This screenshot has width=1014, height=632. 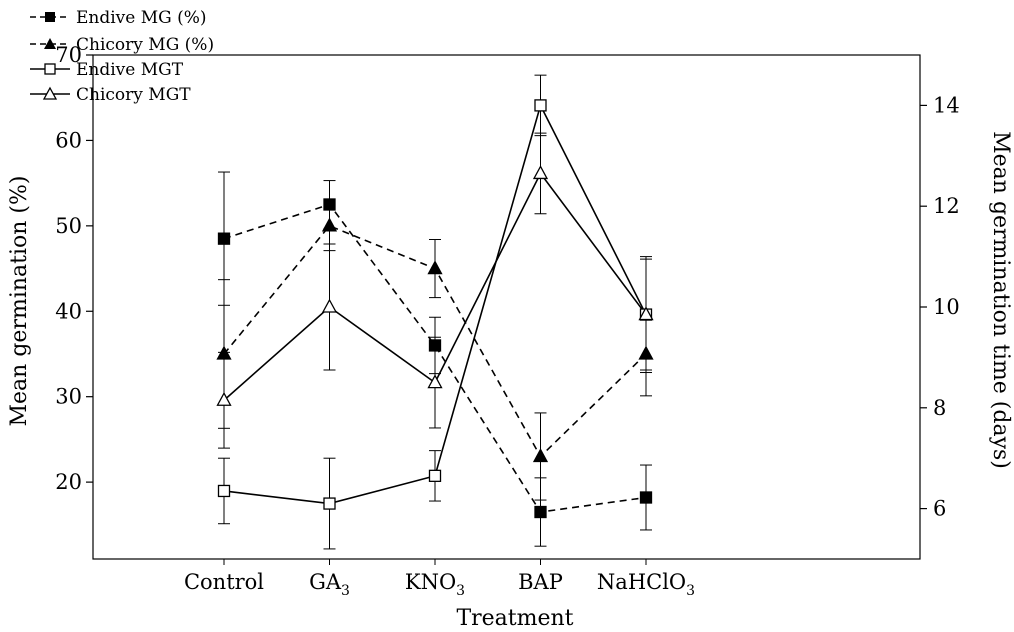 What do you see at coordinates (68, 140) in the screenshot?
I see `left-tick-label-60: 60` at bounding box center [68, 140].